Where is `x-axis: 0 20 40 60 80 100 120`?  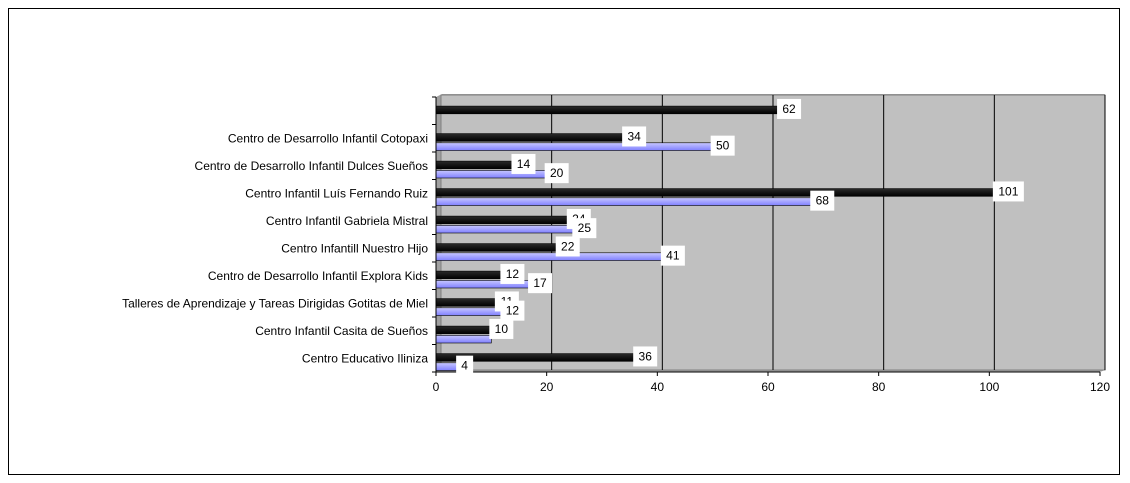
x-axis: 0 20 40 60 80 100 120 is located at coordinates (771, 382).